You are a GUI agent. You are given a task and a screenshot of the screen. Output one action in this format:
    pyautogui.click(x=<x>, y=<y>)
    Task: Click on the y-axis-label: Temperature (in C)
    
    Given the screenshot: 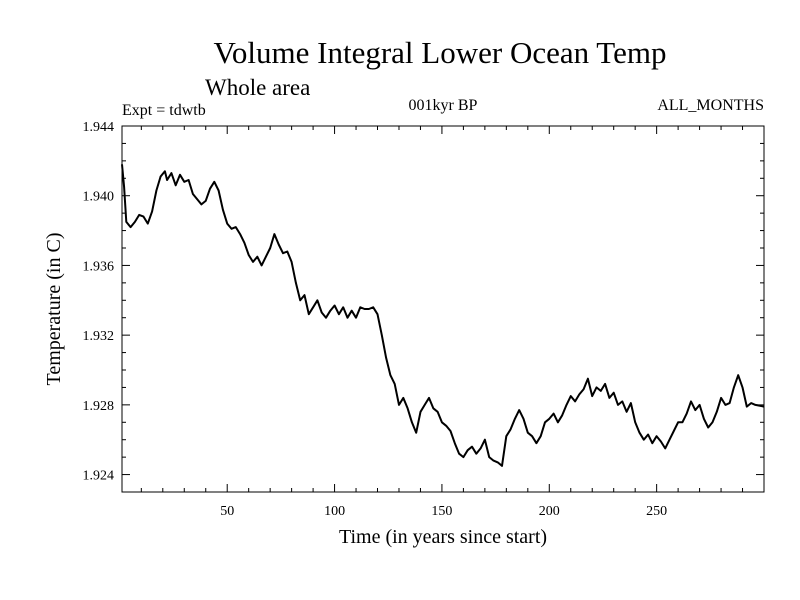 What is the action you would take?
    pyautogui.click(x=54, y=309)
    